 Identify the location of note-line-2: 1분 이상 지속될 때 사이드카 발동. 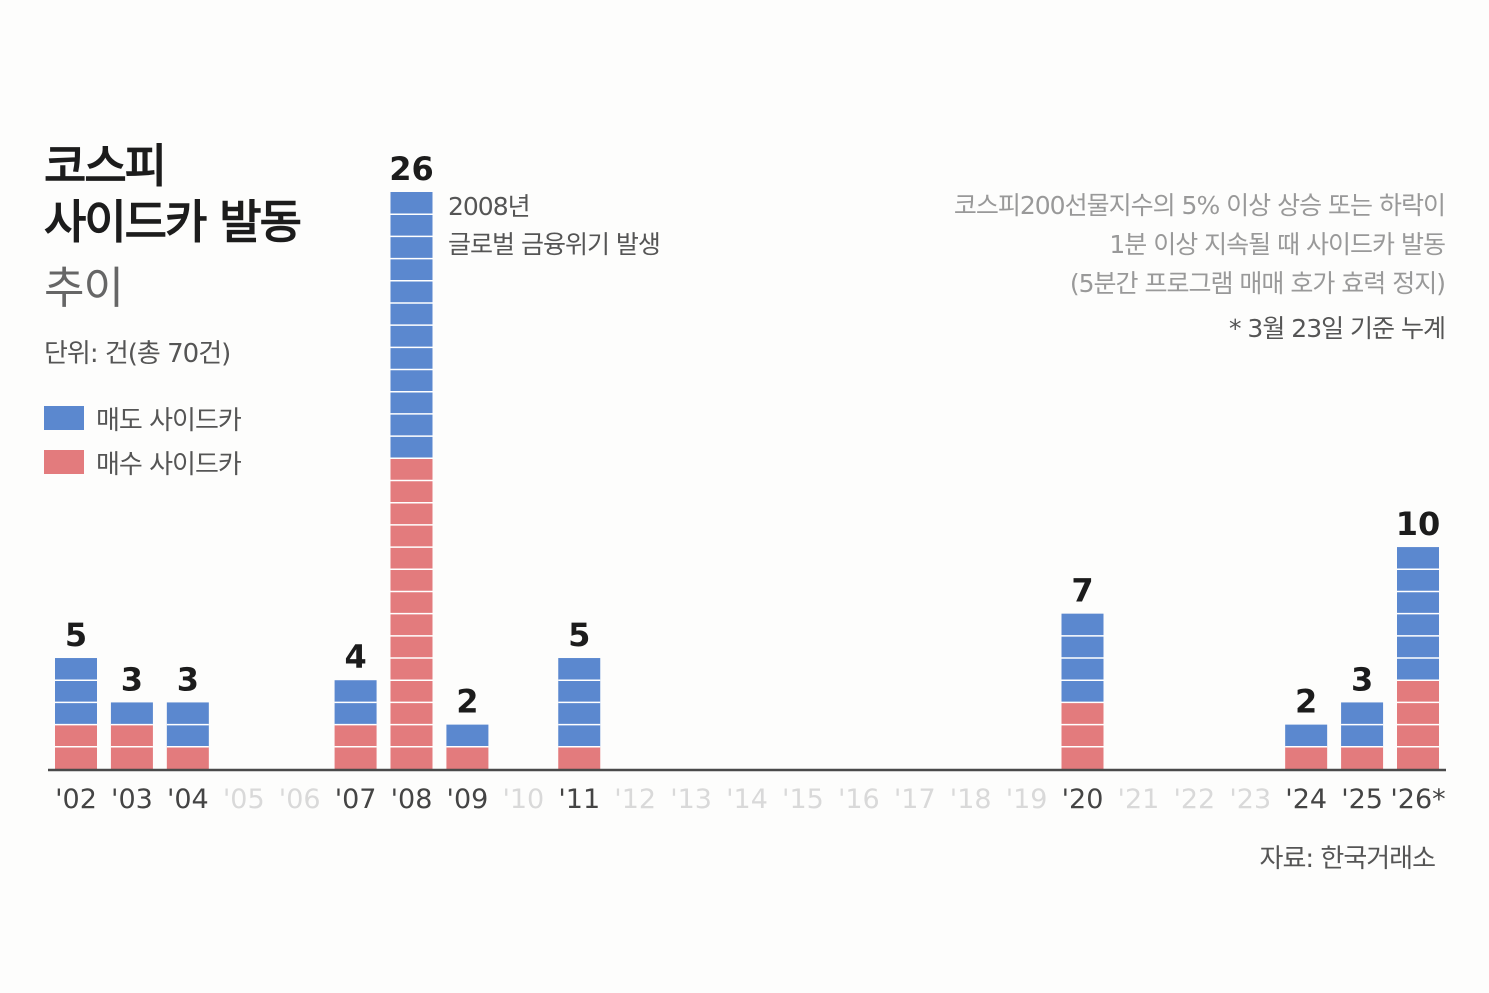
(1277, 244).